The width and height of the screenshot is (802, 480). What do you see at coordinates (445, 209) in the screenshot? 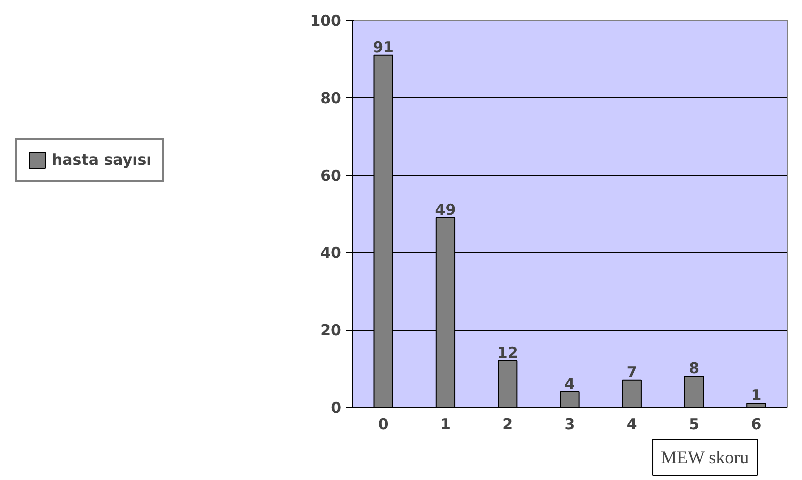
I see `data-label: 49` at bounding box center [445, 209].